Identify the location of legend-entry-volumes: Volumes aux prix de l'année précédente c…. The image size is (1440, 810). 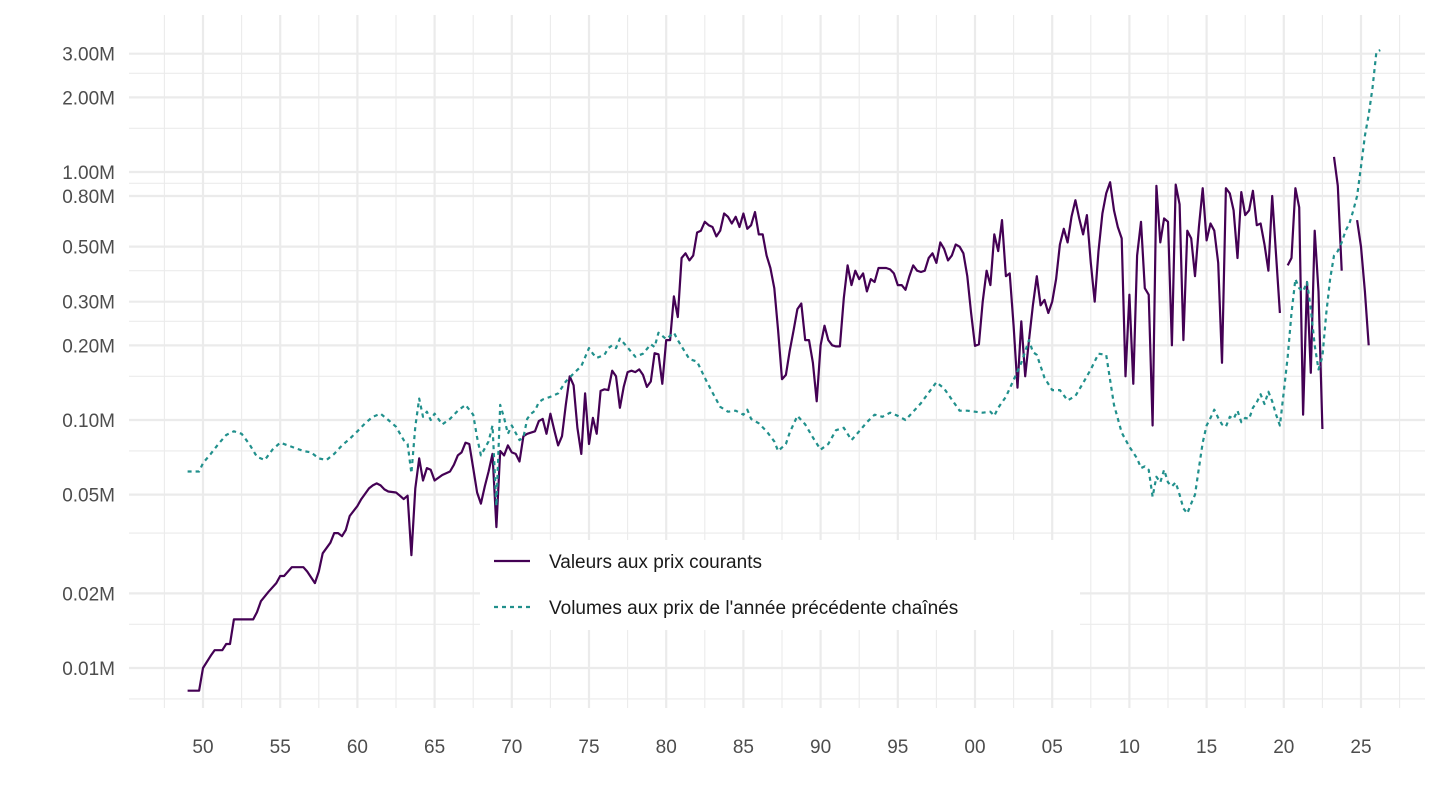
(726, 608).